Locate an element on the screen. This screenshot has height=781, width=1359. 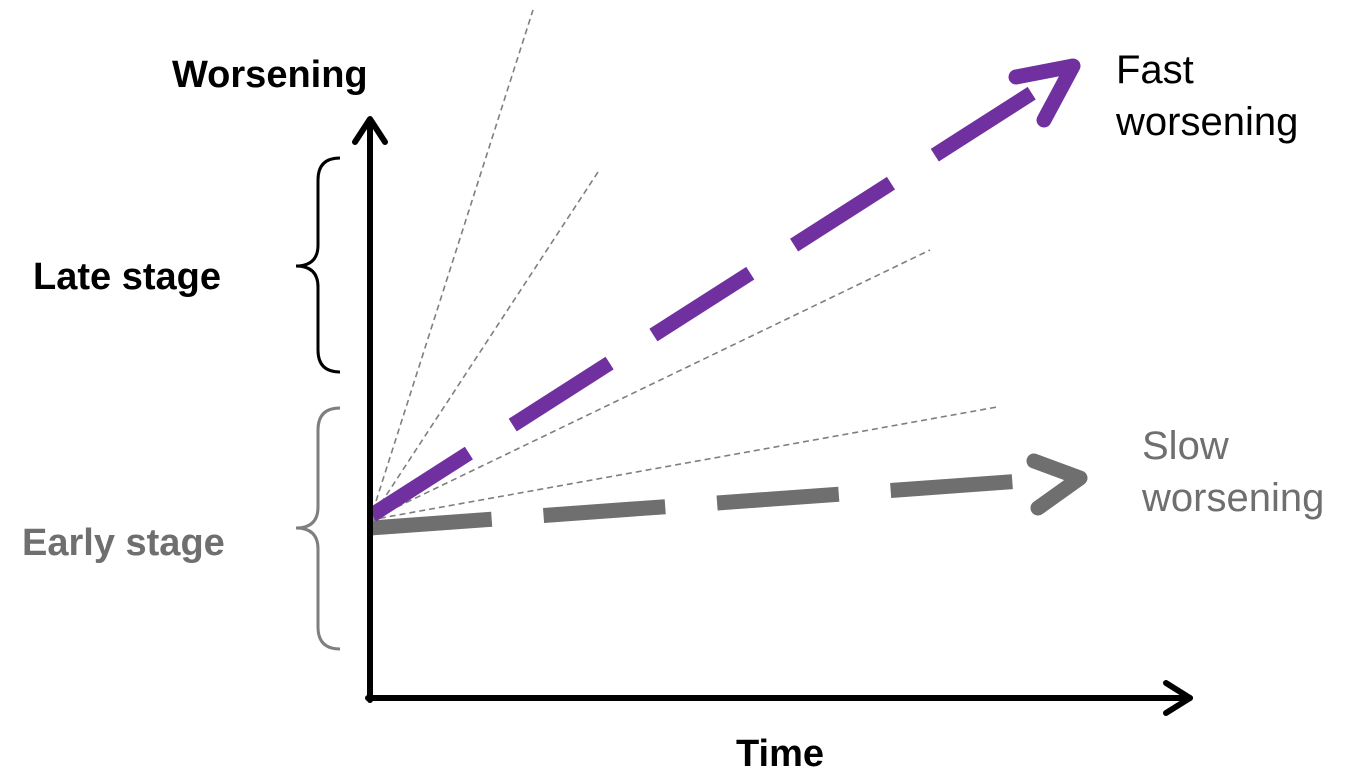
late-stage-label: Late stage is located at coordinates (127, 277).